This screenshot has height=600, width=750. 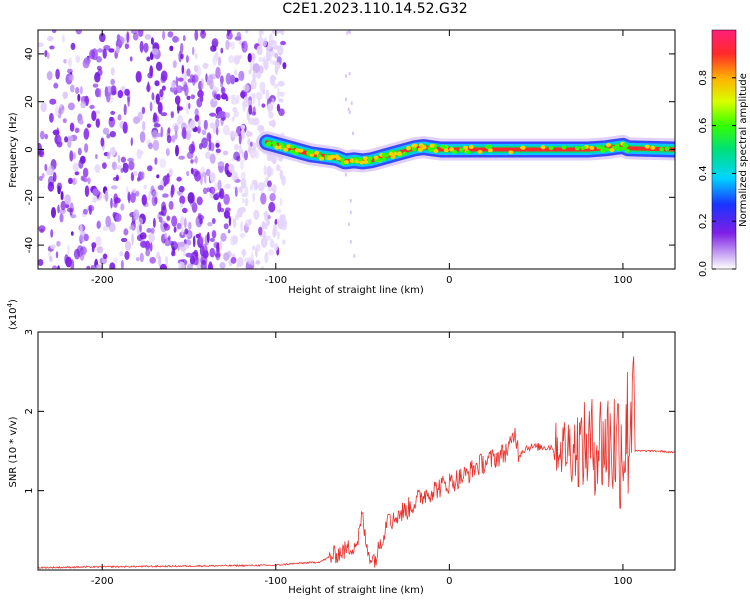 What do you see at coordinates (465, 152) in the screenshot?
I see `spectrogram-ridge` at bounding box center [465, 152].